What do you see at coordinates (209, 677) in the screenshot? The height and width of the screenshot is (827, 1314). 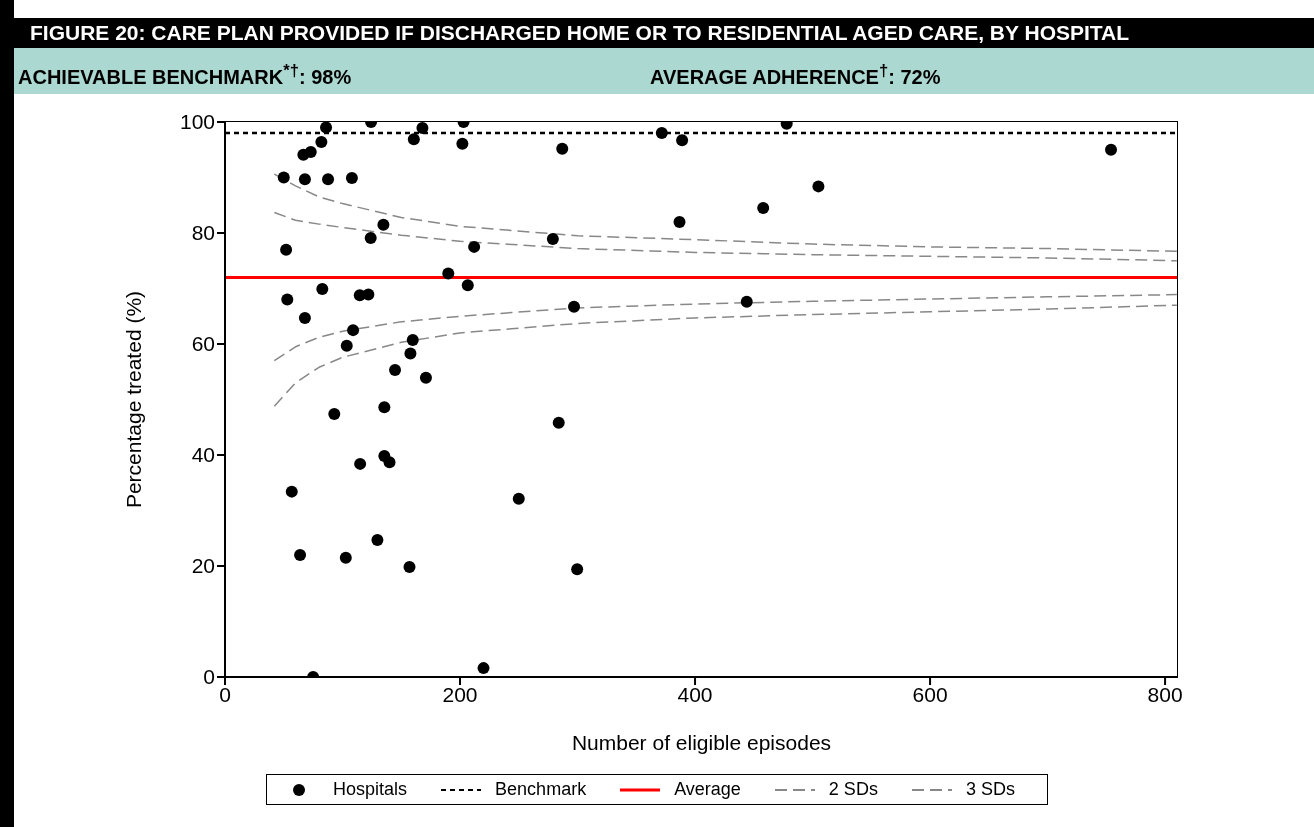 I see `y-tick-label: 0` at bounding box center [209, 677].